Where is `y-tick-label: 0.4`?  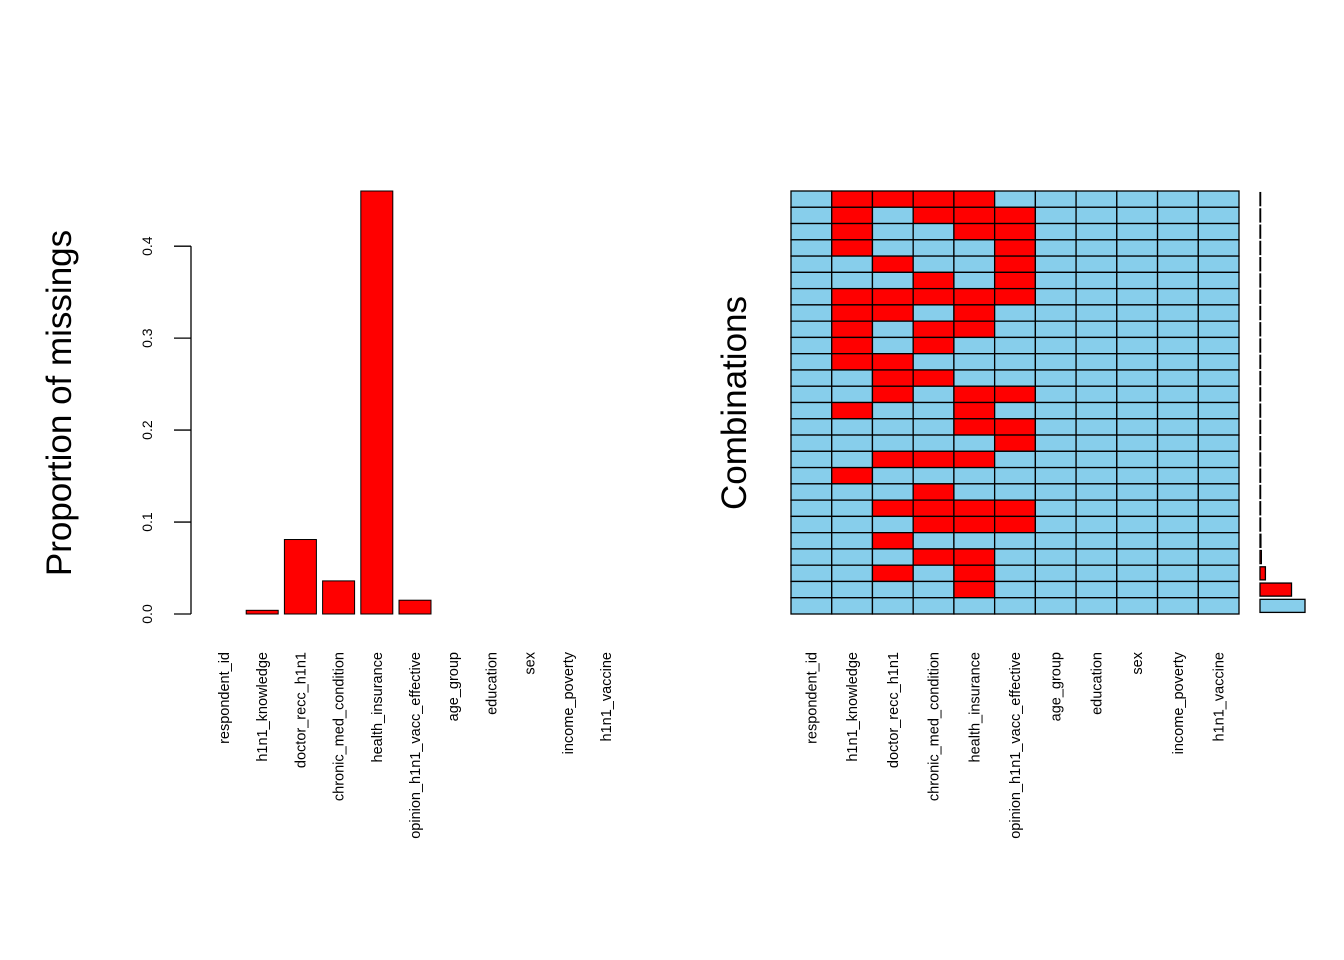 y-tick-label: 0.4 is located at coordinates (147, 246).